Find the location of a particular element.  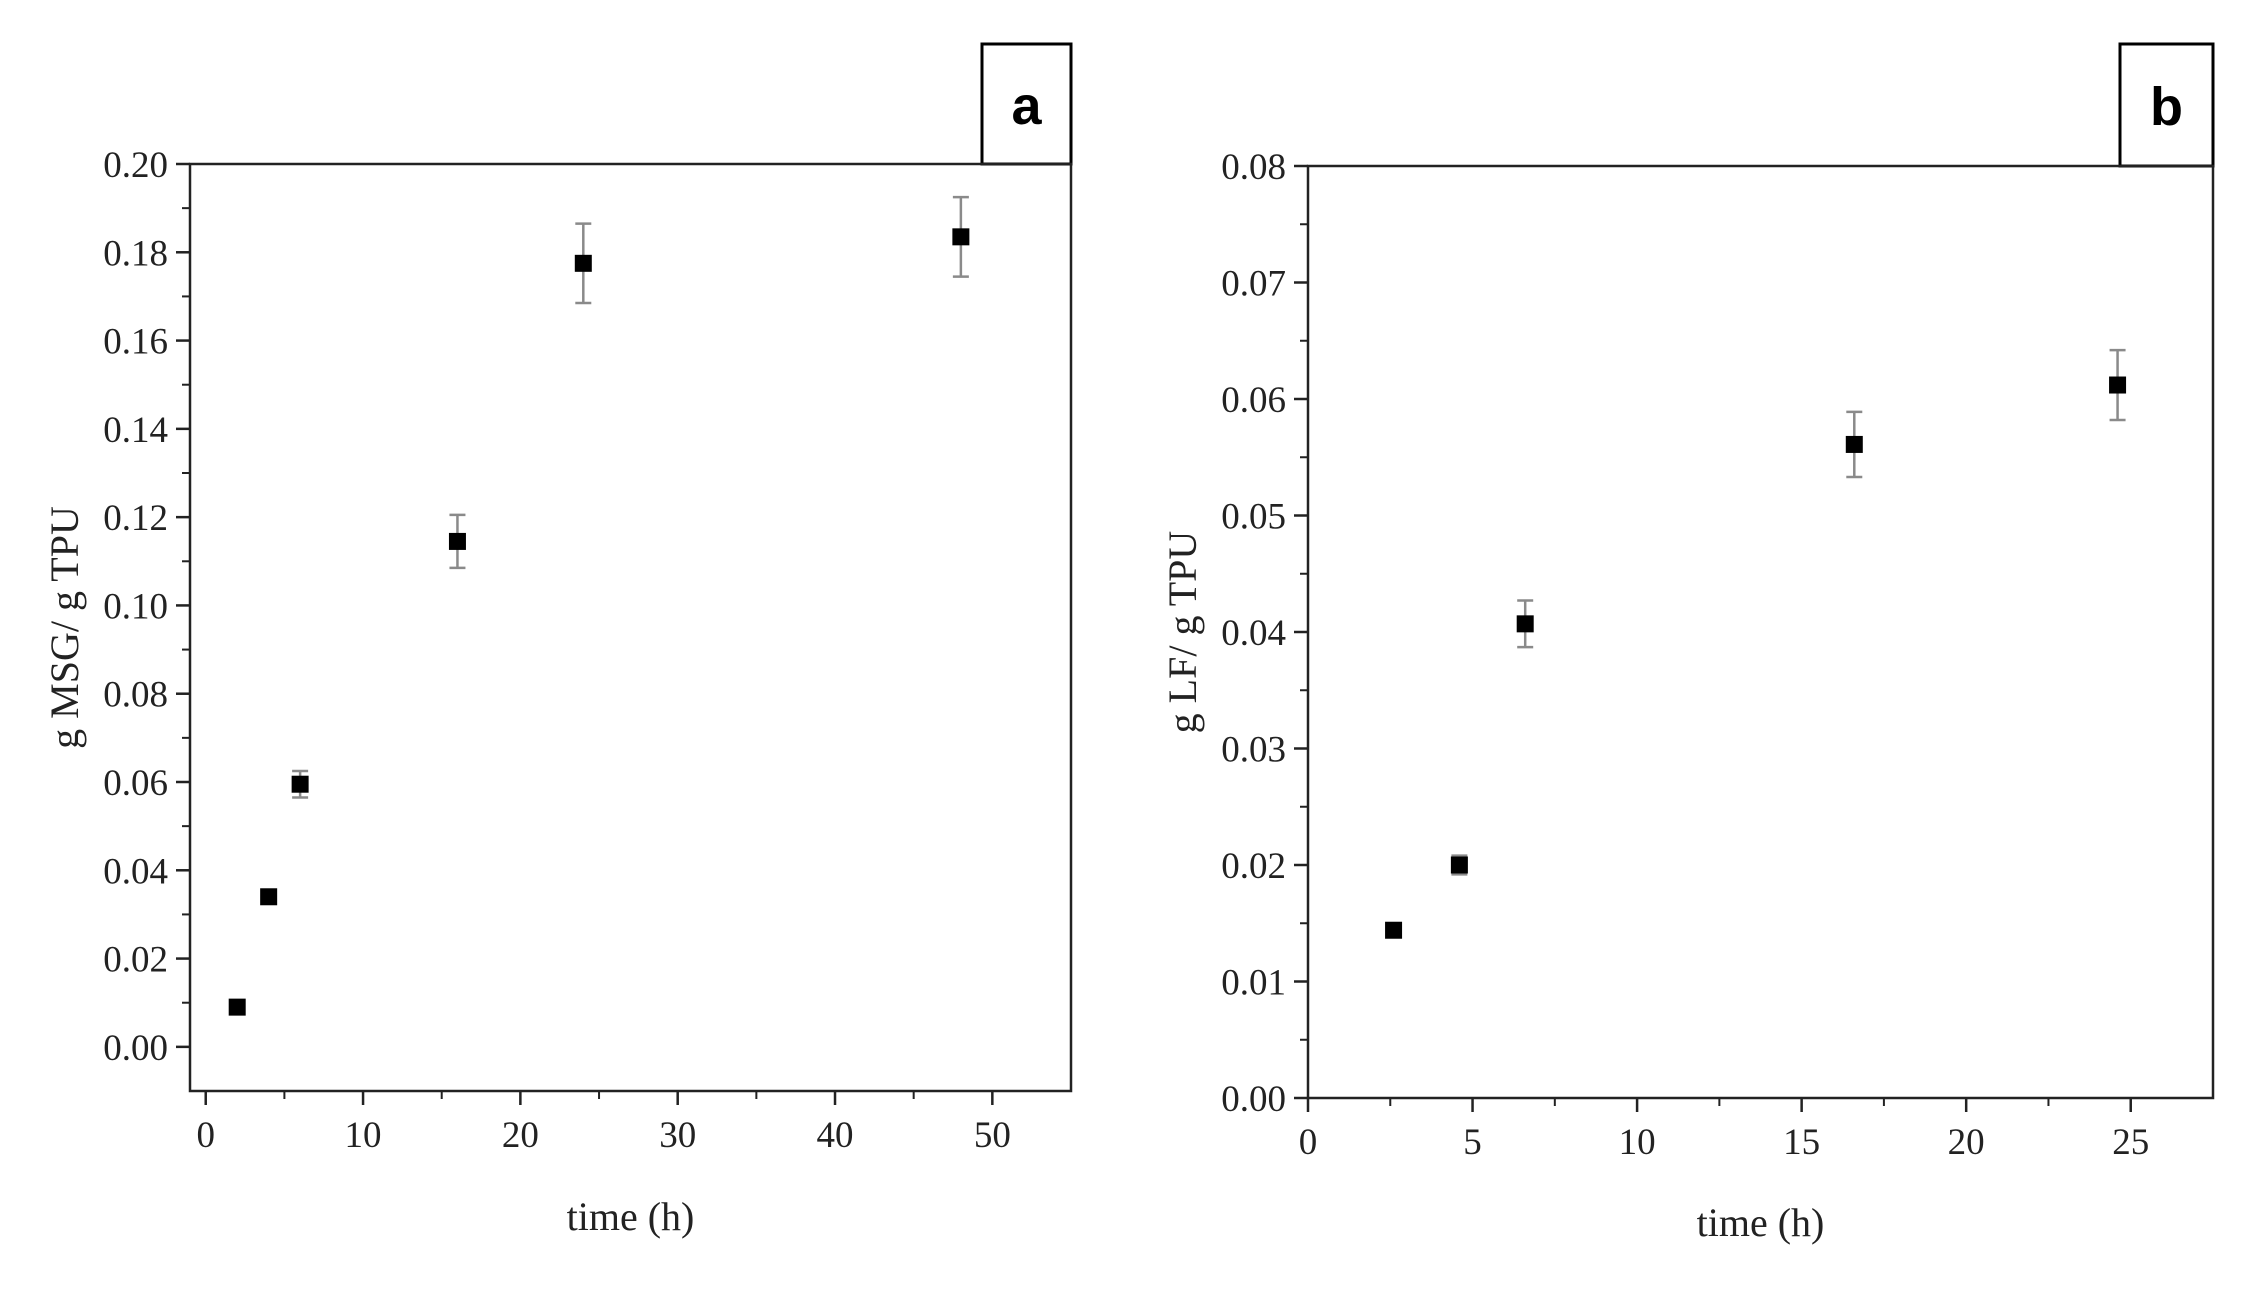

panel-label: a is located at coordinates (1026, 106).